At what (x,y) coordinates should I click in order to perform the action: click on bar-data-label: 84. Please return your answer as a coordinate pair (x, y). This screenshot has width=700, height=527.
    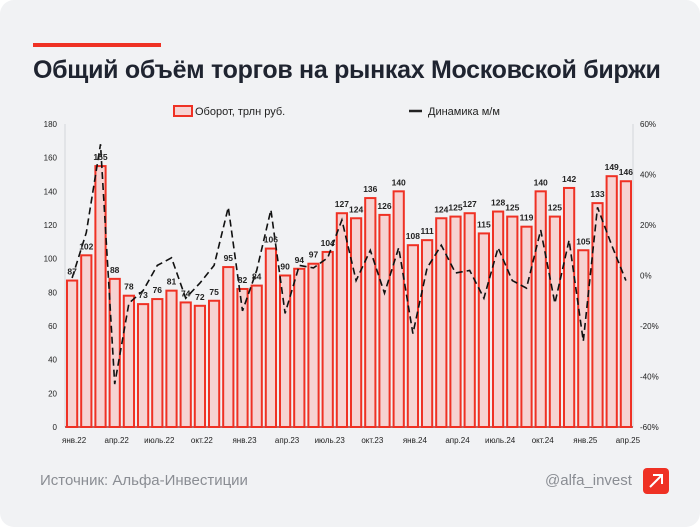
    Looking at the image, I should click on (257, 277).